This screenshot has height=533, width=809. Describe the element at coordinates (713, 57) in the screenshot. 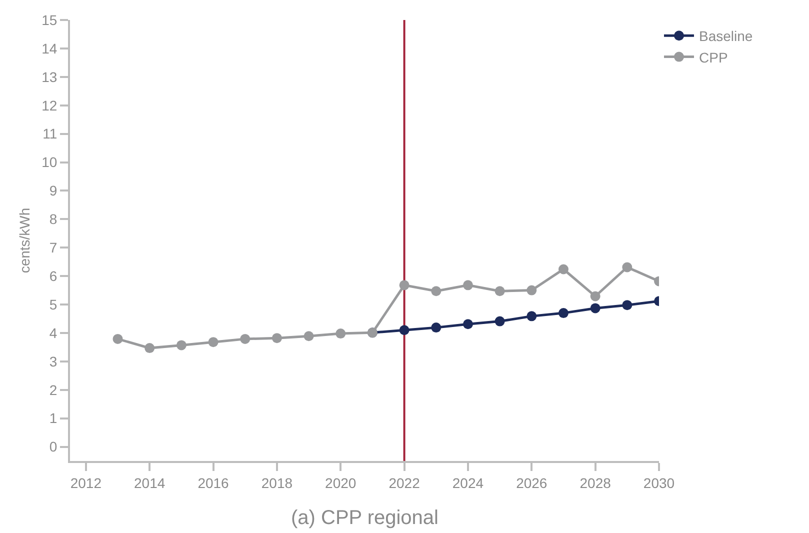

I see `legend-label: CPP` at that location.